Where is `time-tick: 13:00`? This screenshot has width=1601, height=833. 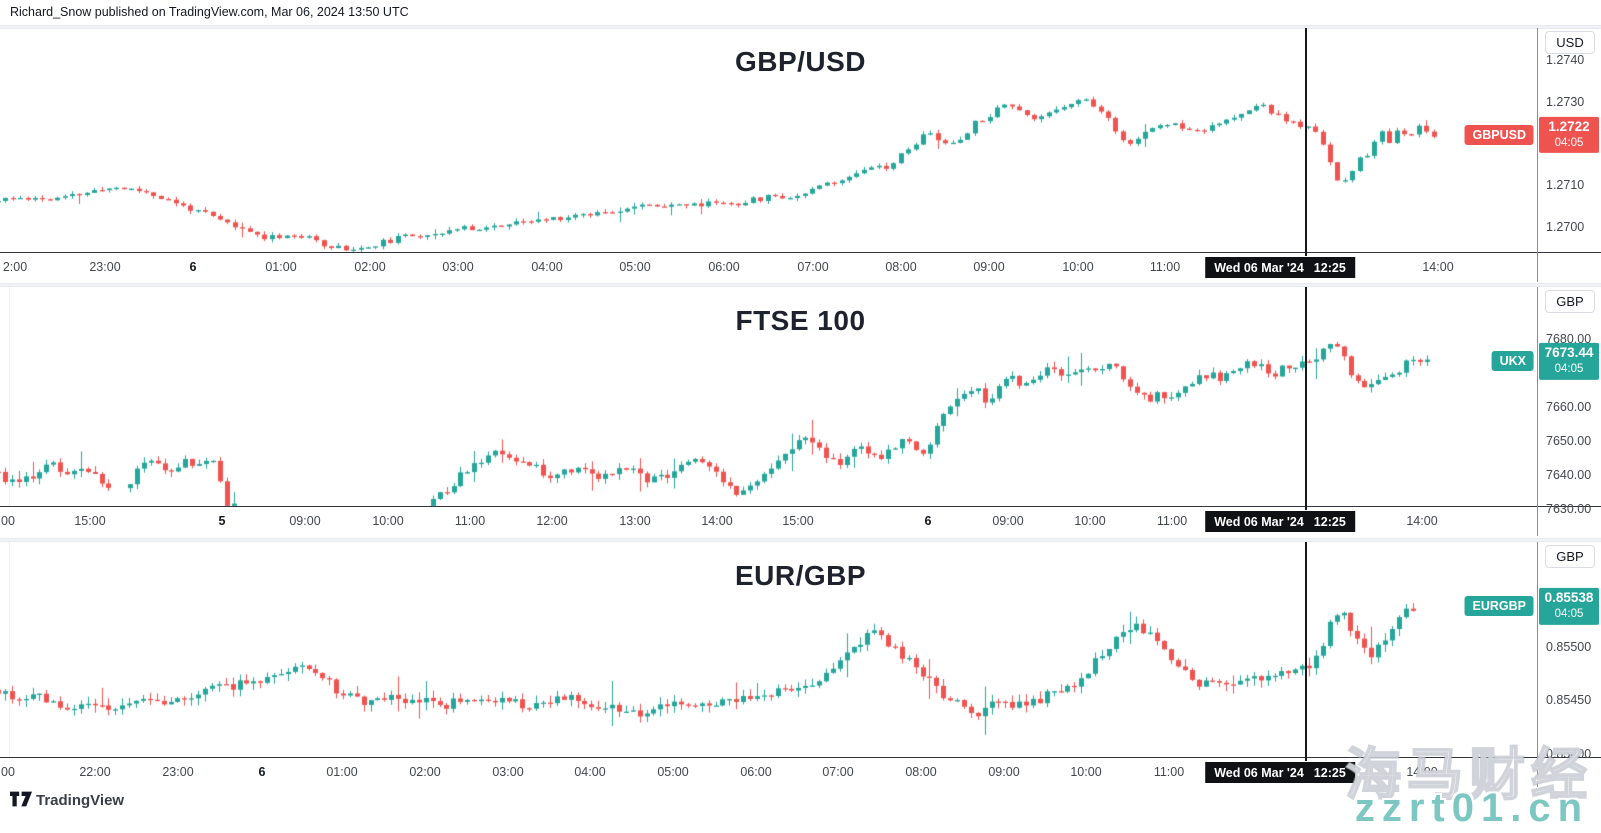 time-tick: 13:00 is located at coordinates (635, 521).